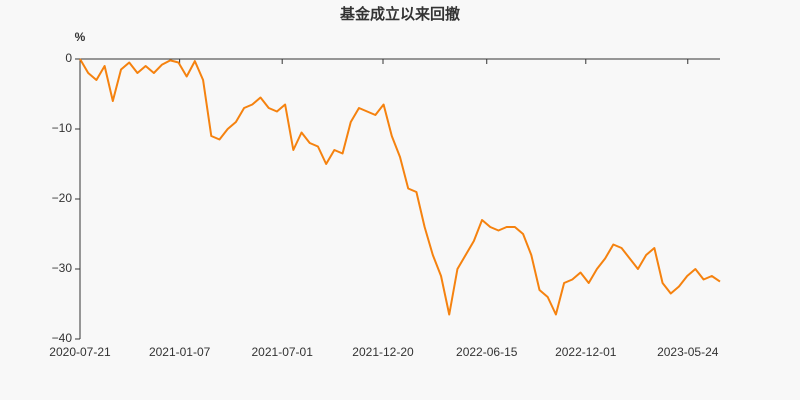  I want to click on x-tick-label: 2022-06-15, so click(487, 352).